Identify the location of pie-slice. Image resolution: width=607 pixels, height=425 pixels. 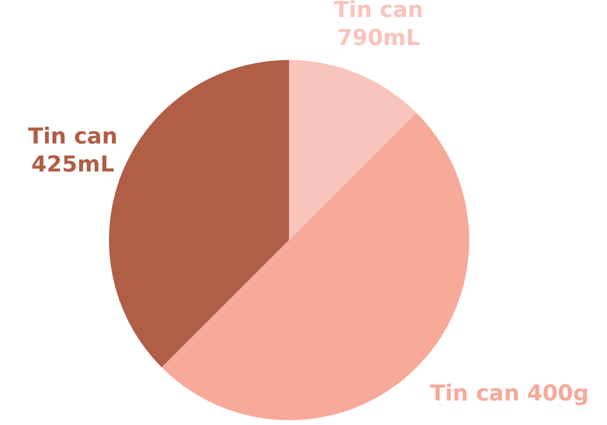
(352, 150).